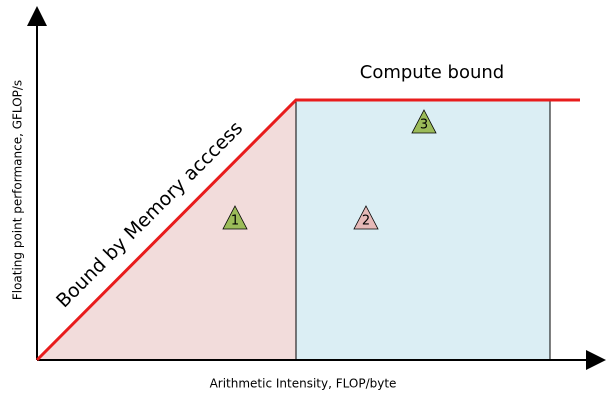 This screenshot has height=405, width=610. What do you see at coordinates (303, 384) in the screenshot?
I see `x-axis-label: Arithmetic Intensity, FLOP/byte` at bounding box center [303, 384].